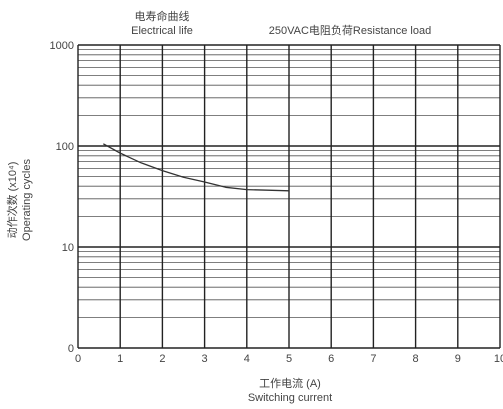  I want to click on x-tick-label: 6, so click(331, 359).